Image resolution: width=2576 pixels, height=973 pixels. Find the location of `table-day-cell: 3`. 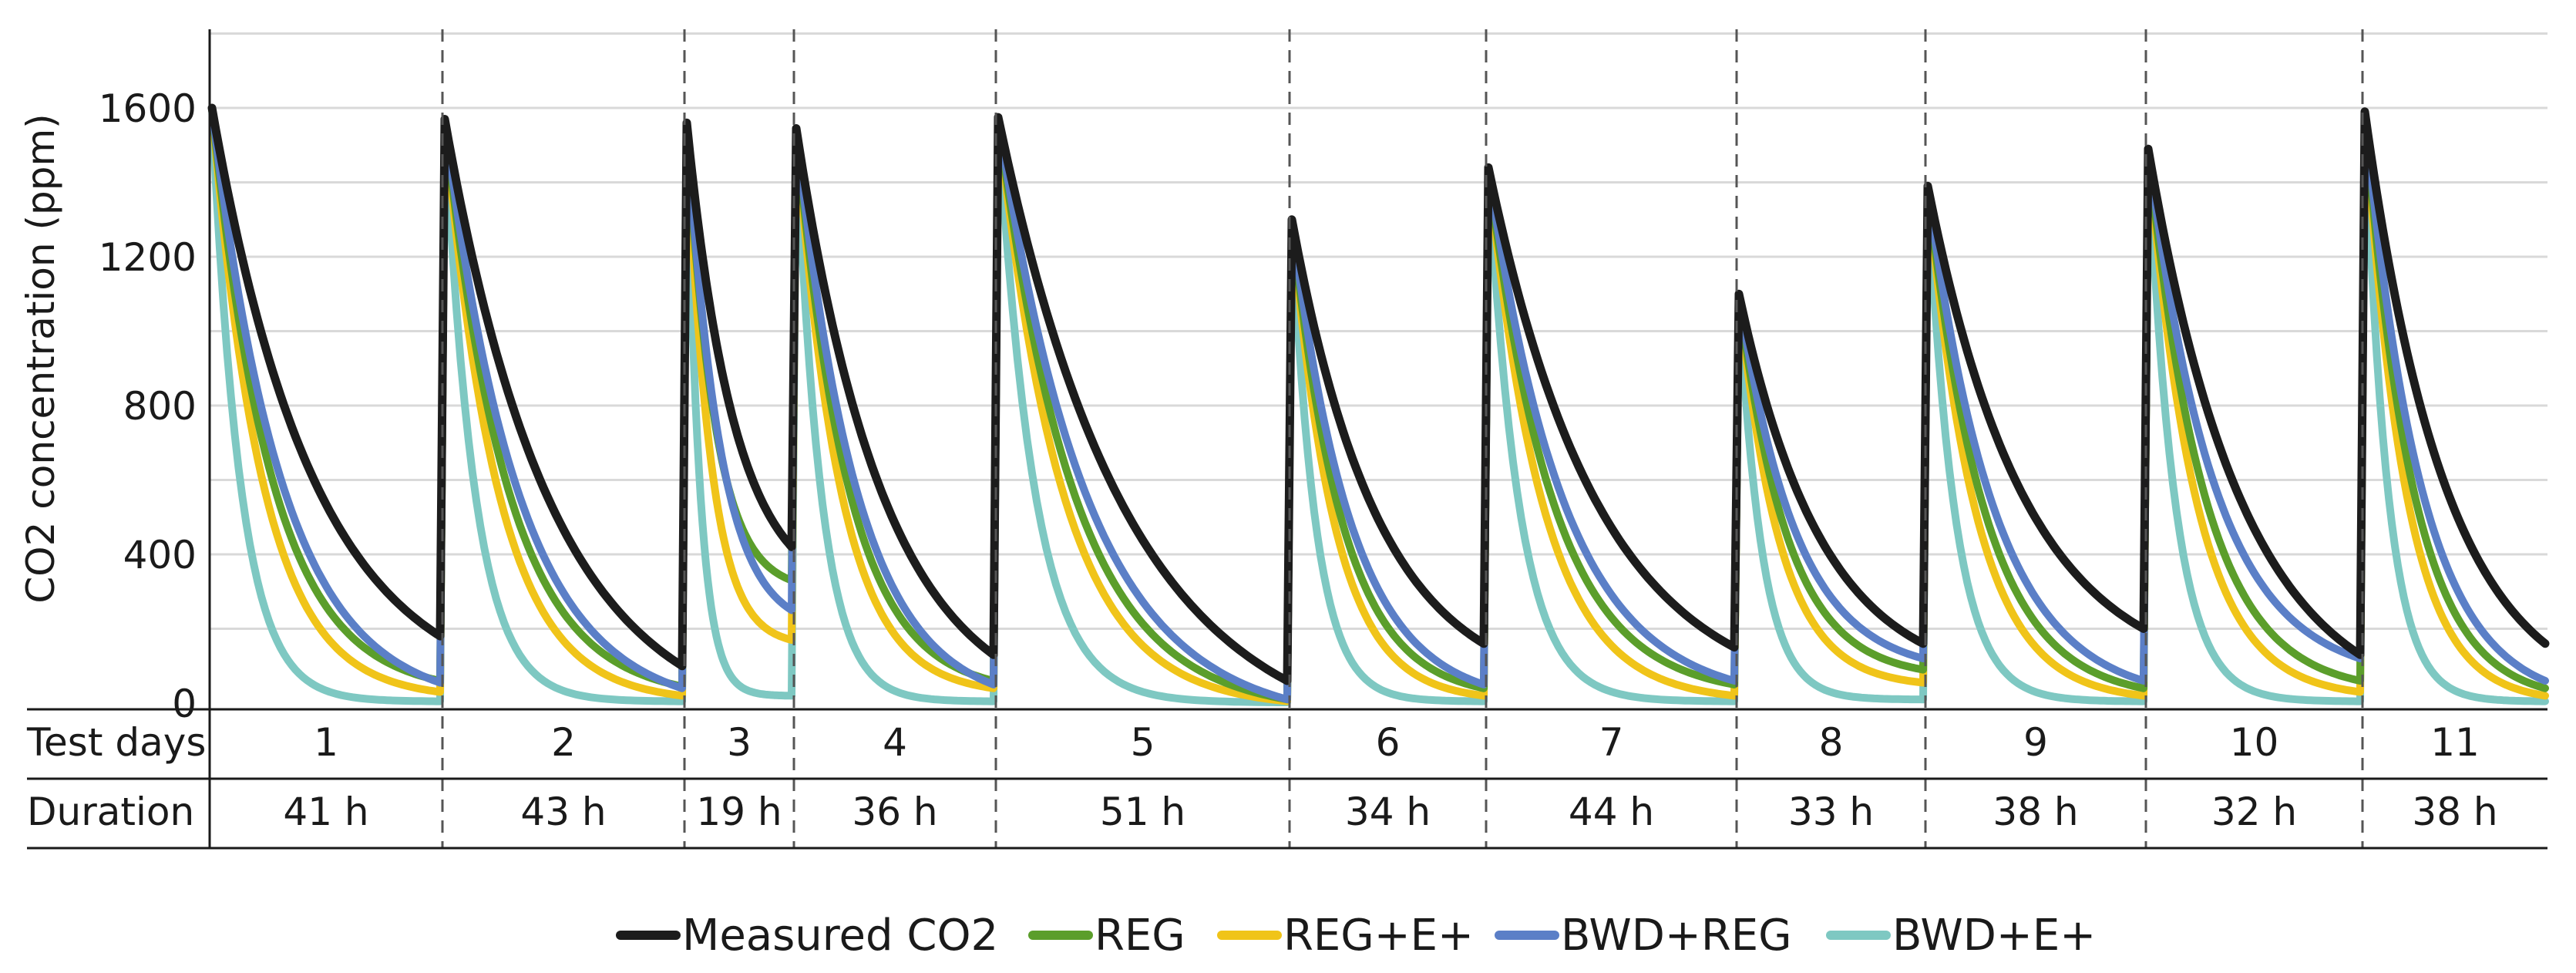

table-day-cell: 3 is located at coordinates (739, 742).